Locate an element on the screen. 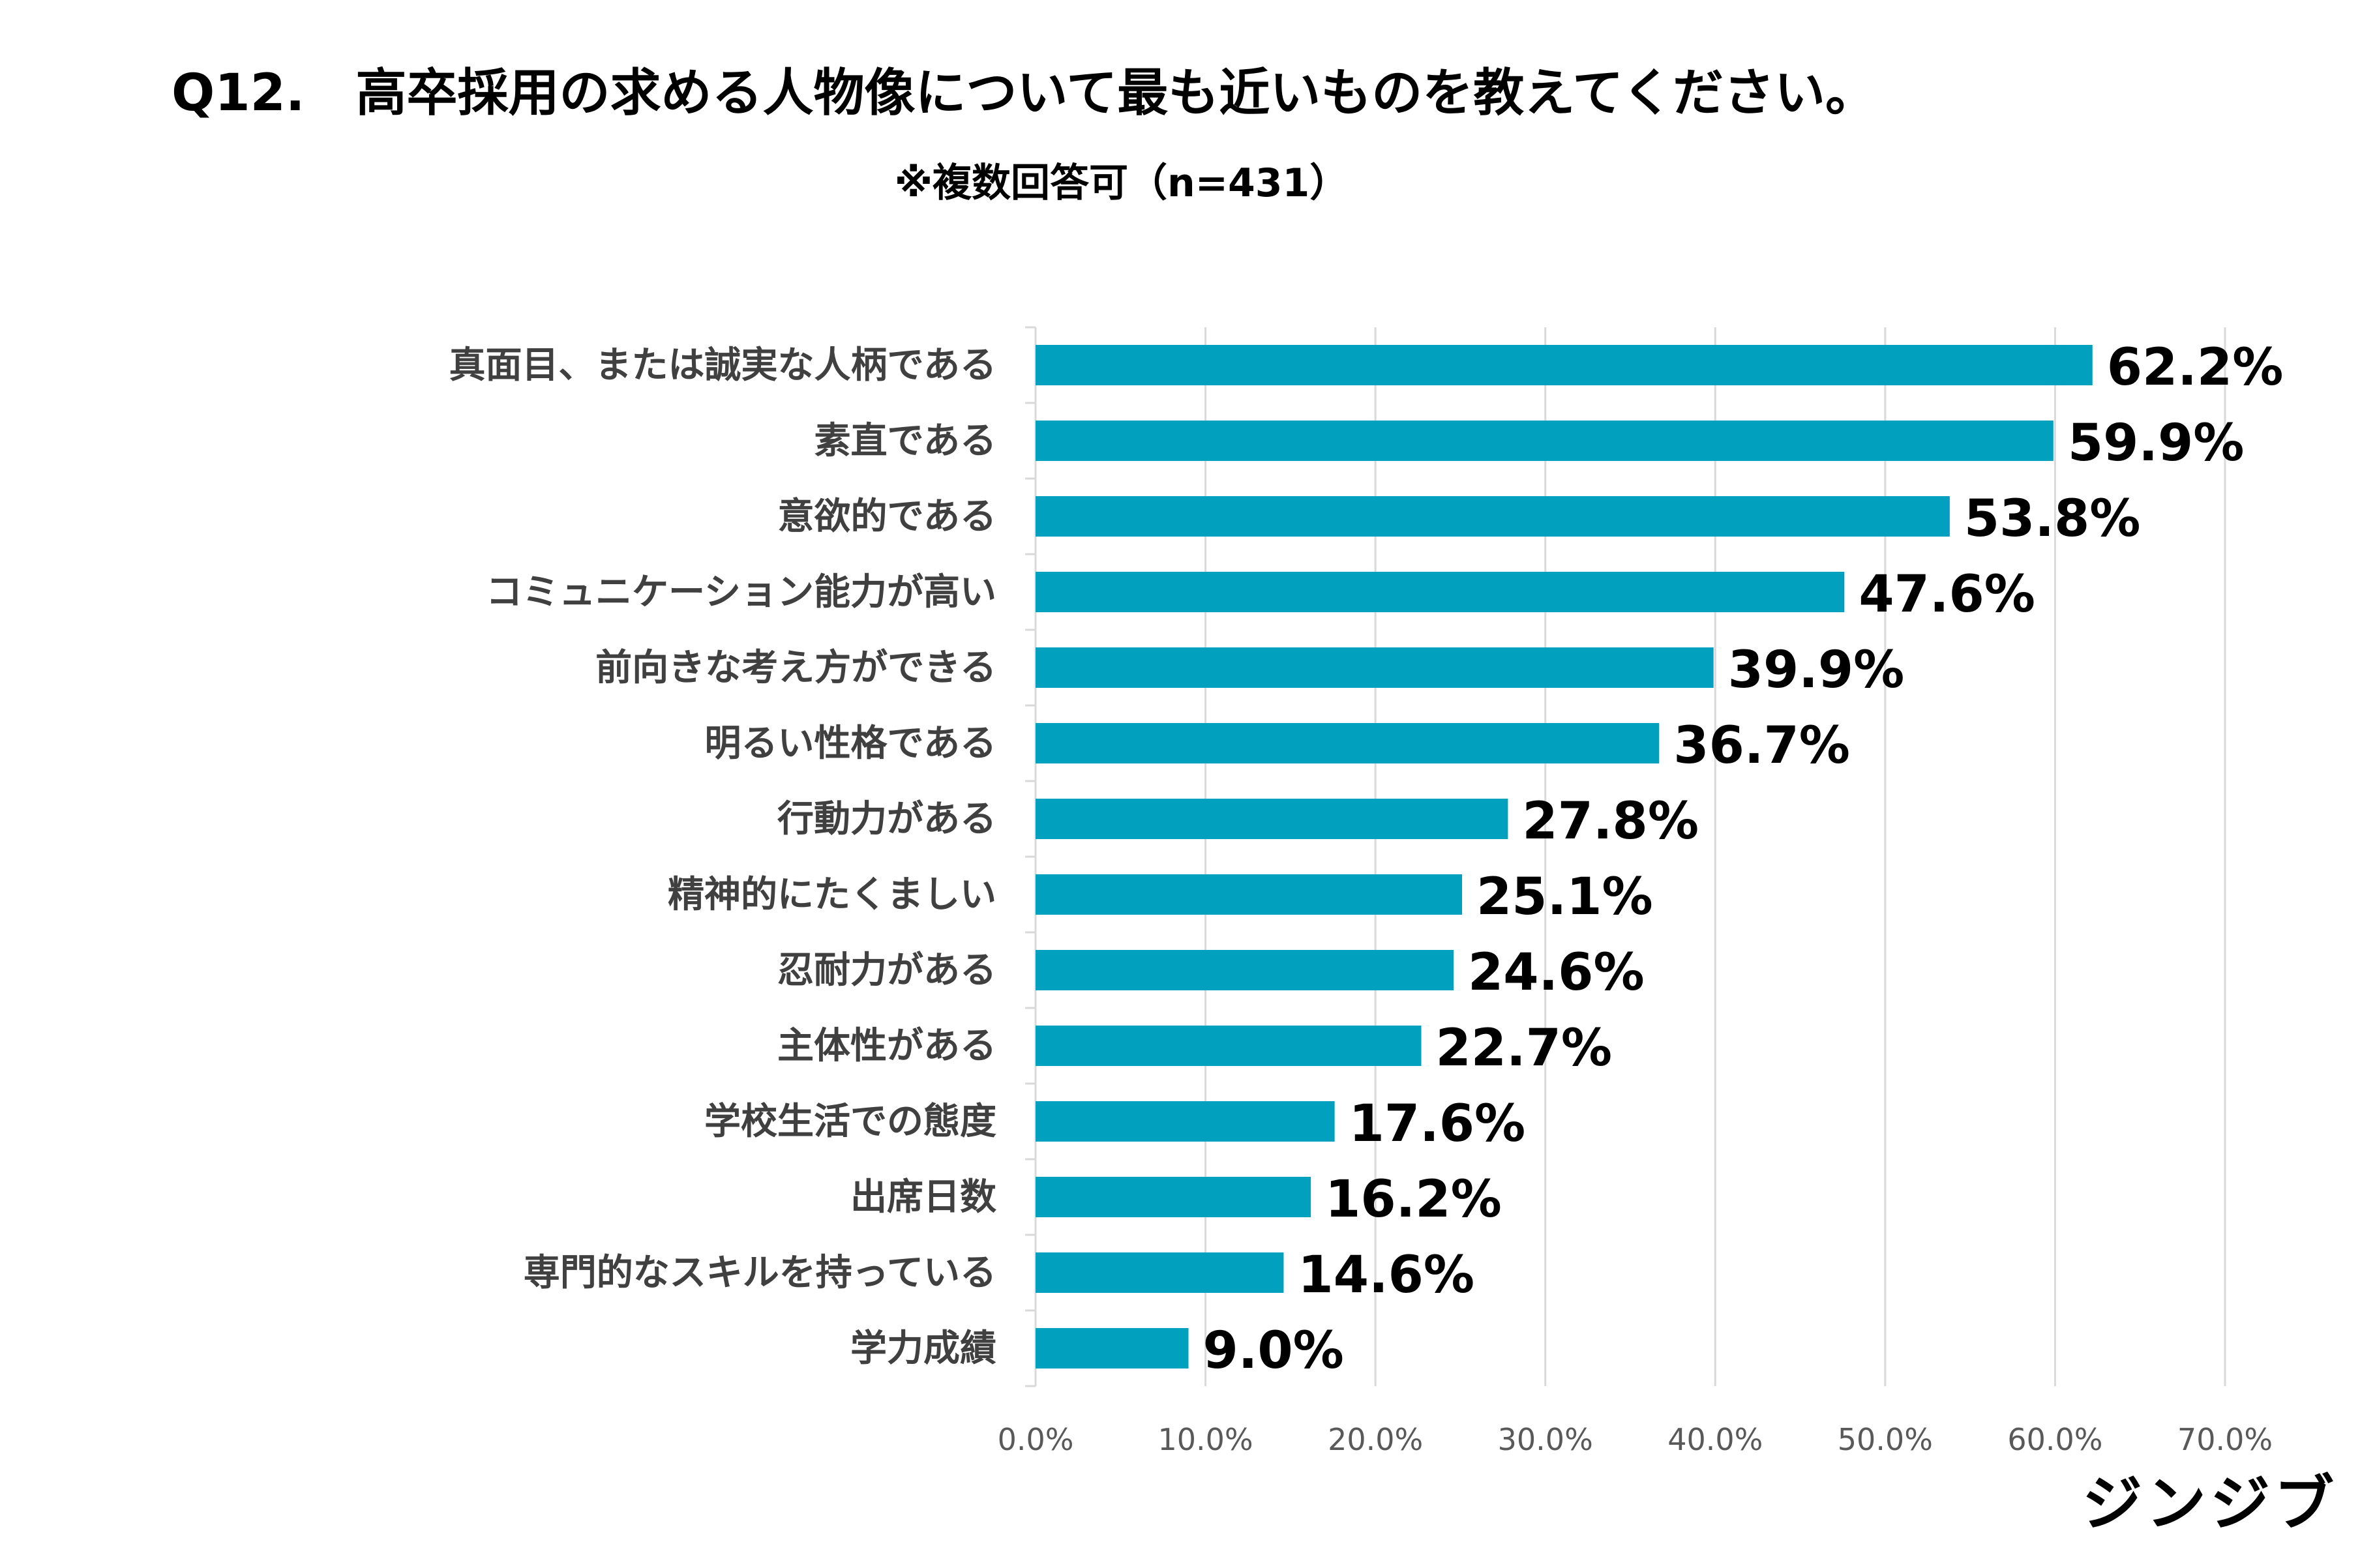 The image size is (2360, 1568). category-label: 学力成績 is located at coordinates (923, 1348).